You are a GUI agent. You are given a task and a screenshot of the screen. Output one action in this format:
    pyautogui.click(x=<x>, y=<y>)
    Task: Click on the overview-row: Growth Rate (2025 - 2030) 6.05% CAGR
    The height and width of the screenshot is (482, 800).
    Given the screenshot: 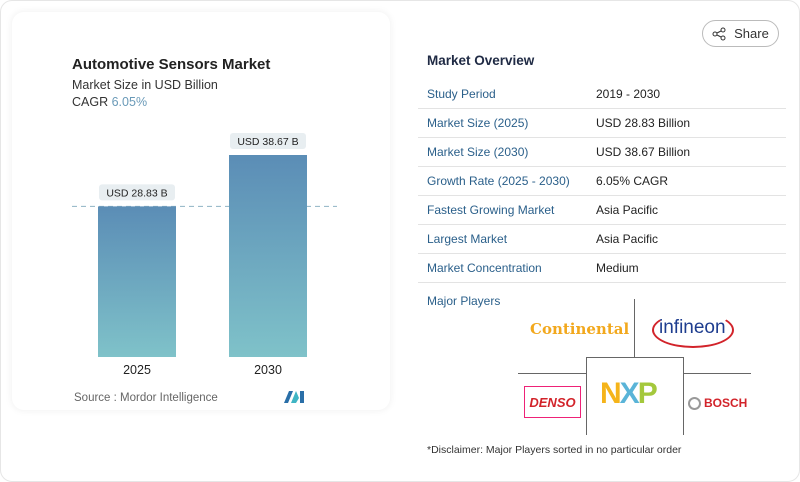 What is the action you would take?
    pyautogui.click(x=602, y=181)
    